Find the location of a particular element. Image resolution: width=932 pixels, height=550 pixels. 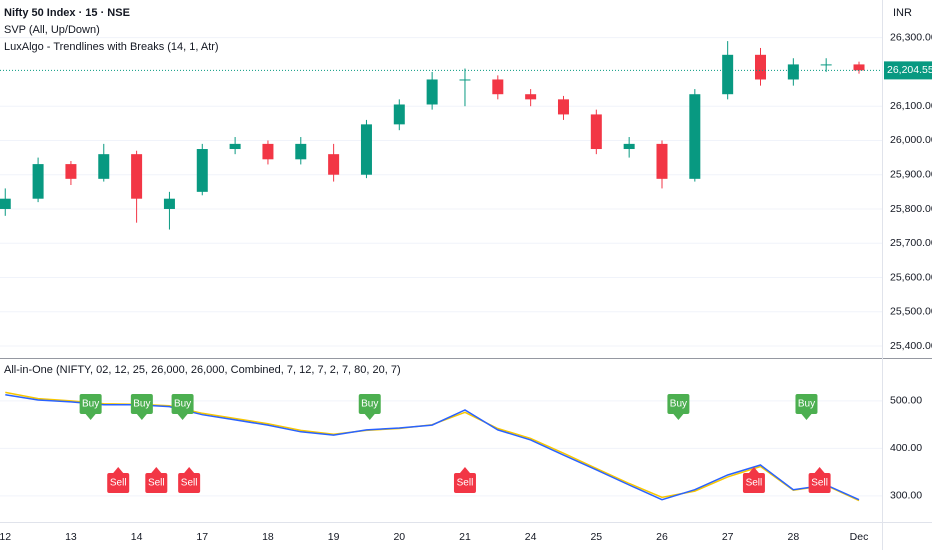

y-tick-label: 25,600.00 is located at coordinates (911, 277).